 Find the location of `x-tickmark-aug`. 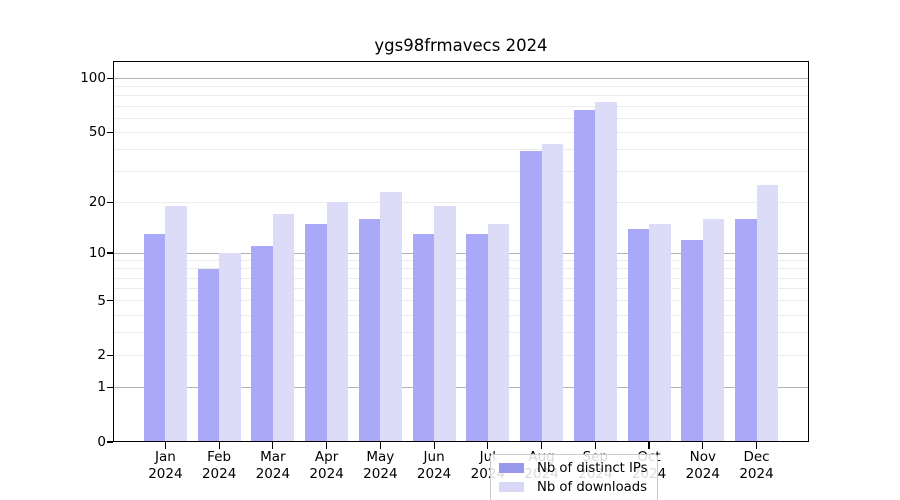

x-tickmark-aug is located at coordinates (541, 445).